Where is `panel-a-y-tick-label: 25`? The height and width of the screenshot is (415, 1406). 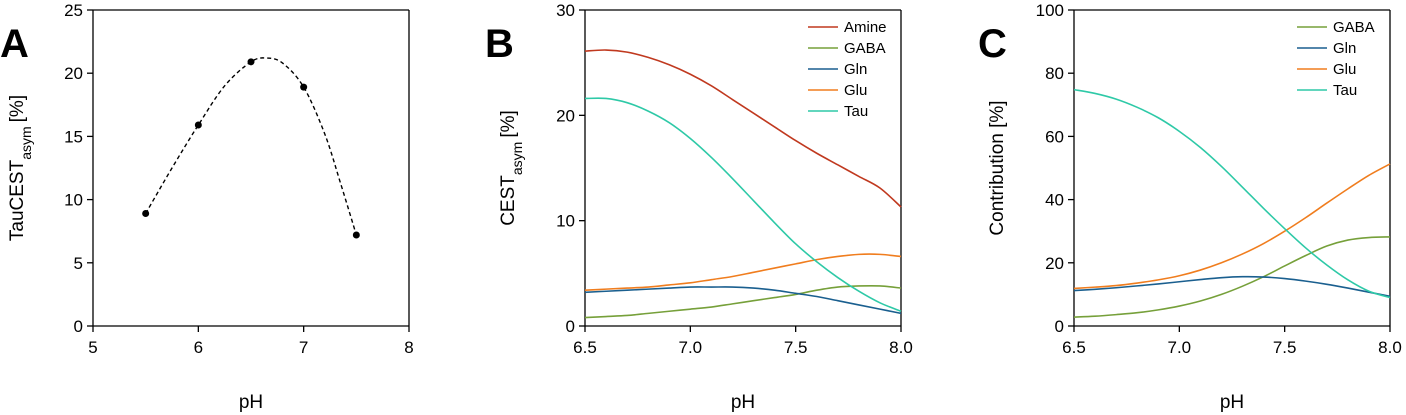
panel-a-y-tick-label: 25 is located at coordinates (73, 10).